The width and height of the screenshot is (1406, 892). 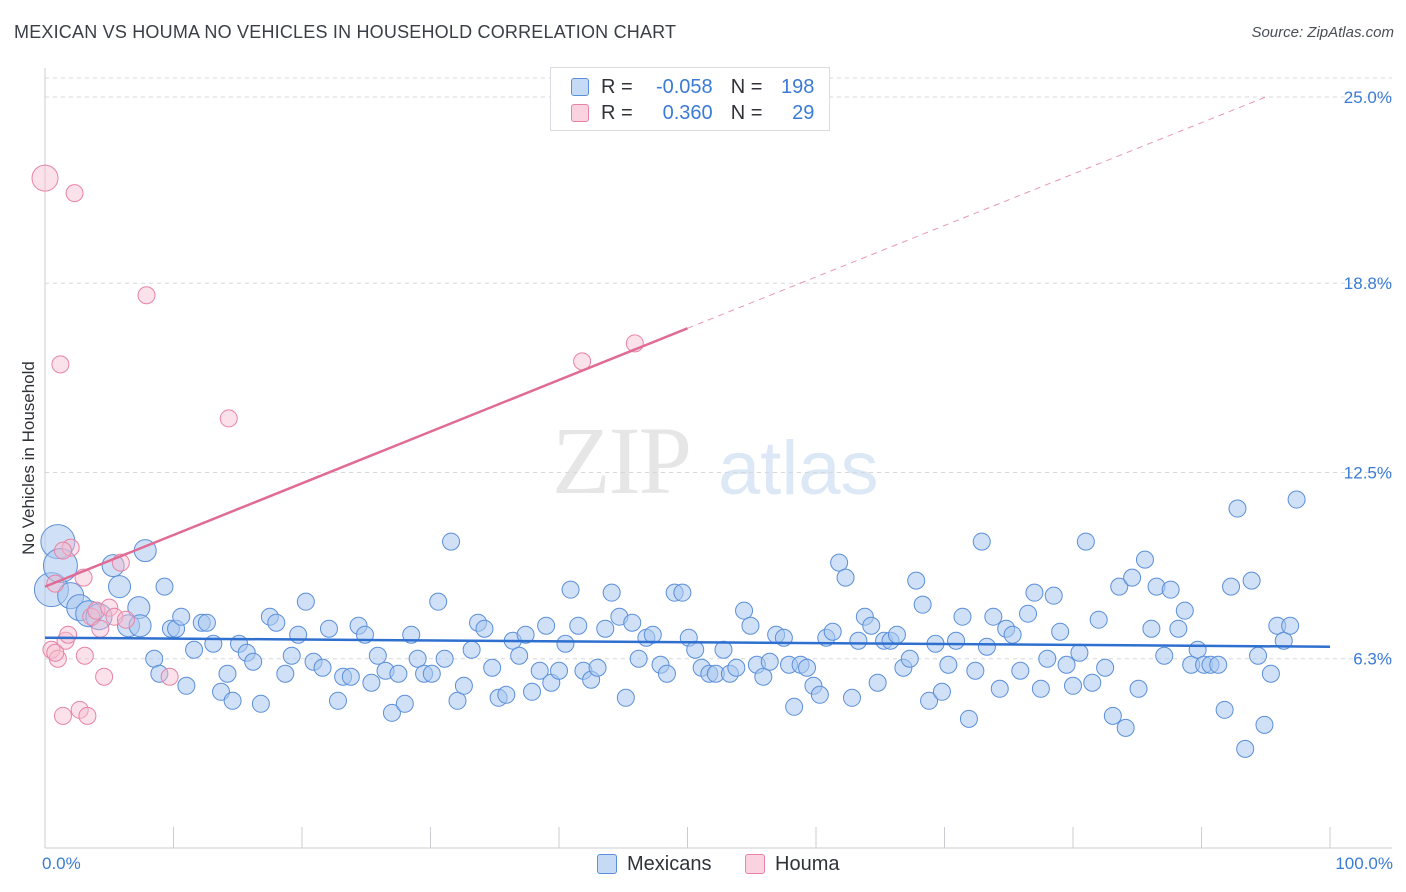 I want to click on mexicans-swatch, so click(x=580, y=87).